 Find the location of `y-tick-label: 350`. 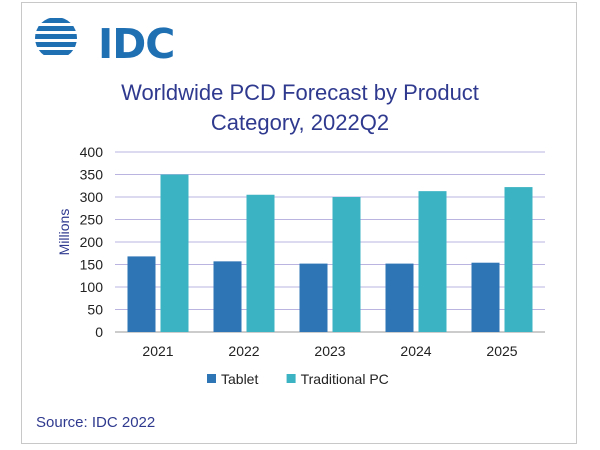

y-tick-label: 350 is located at coordinates (92, 175).